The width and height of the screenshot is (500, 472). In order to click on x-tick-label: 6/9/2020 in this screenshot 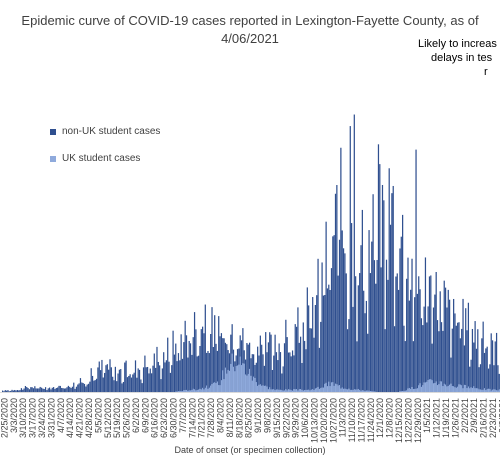, I will do `click(145, 415)`.